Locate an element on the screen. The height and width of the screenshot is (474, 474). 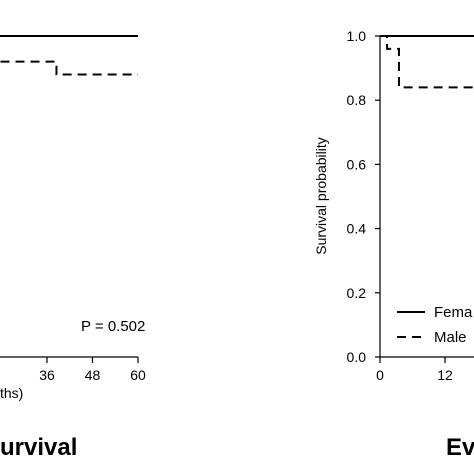
left-p-value: P = 0.502 is located at coordinates (113, 326).